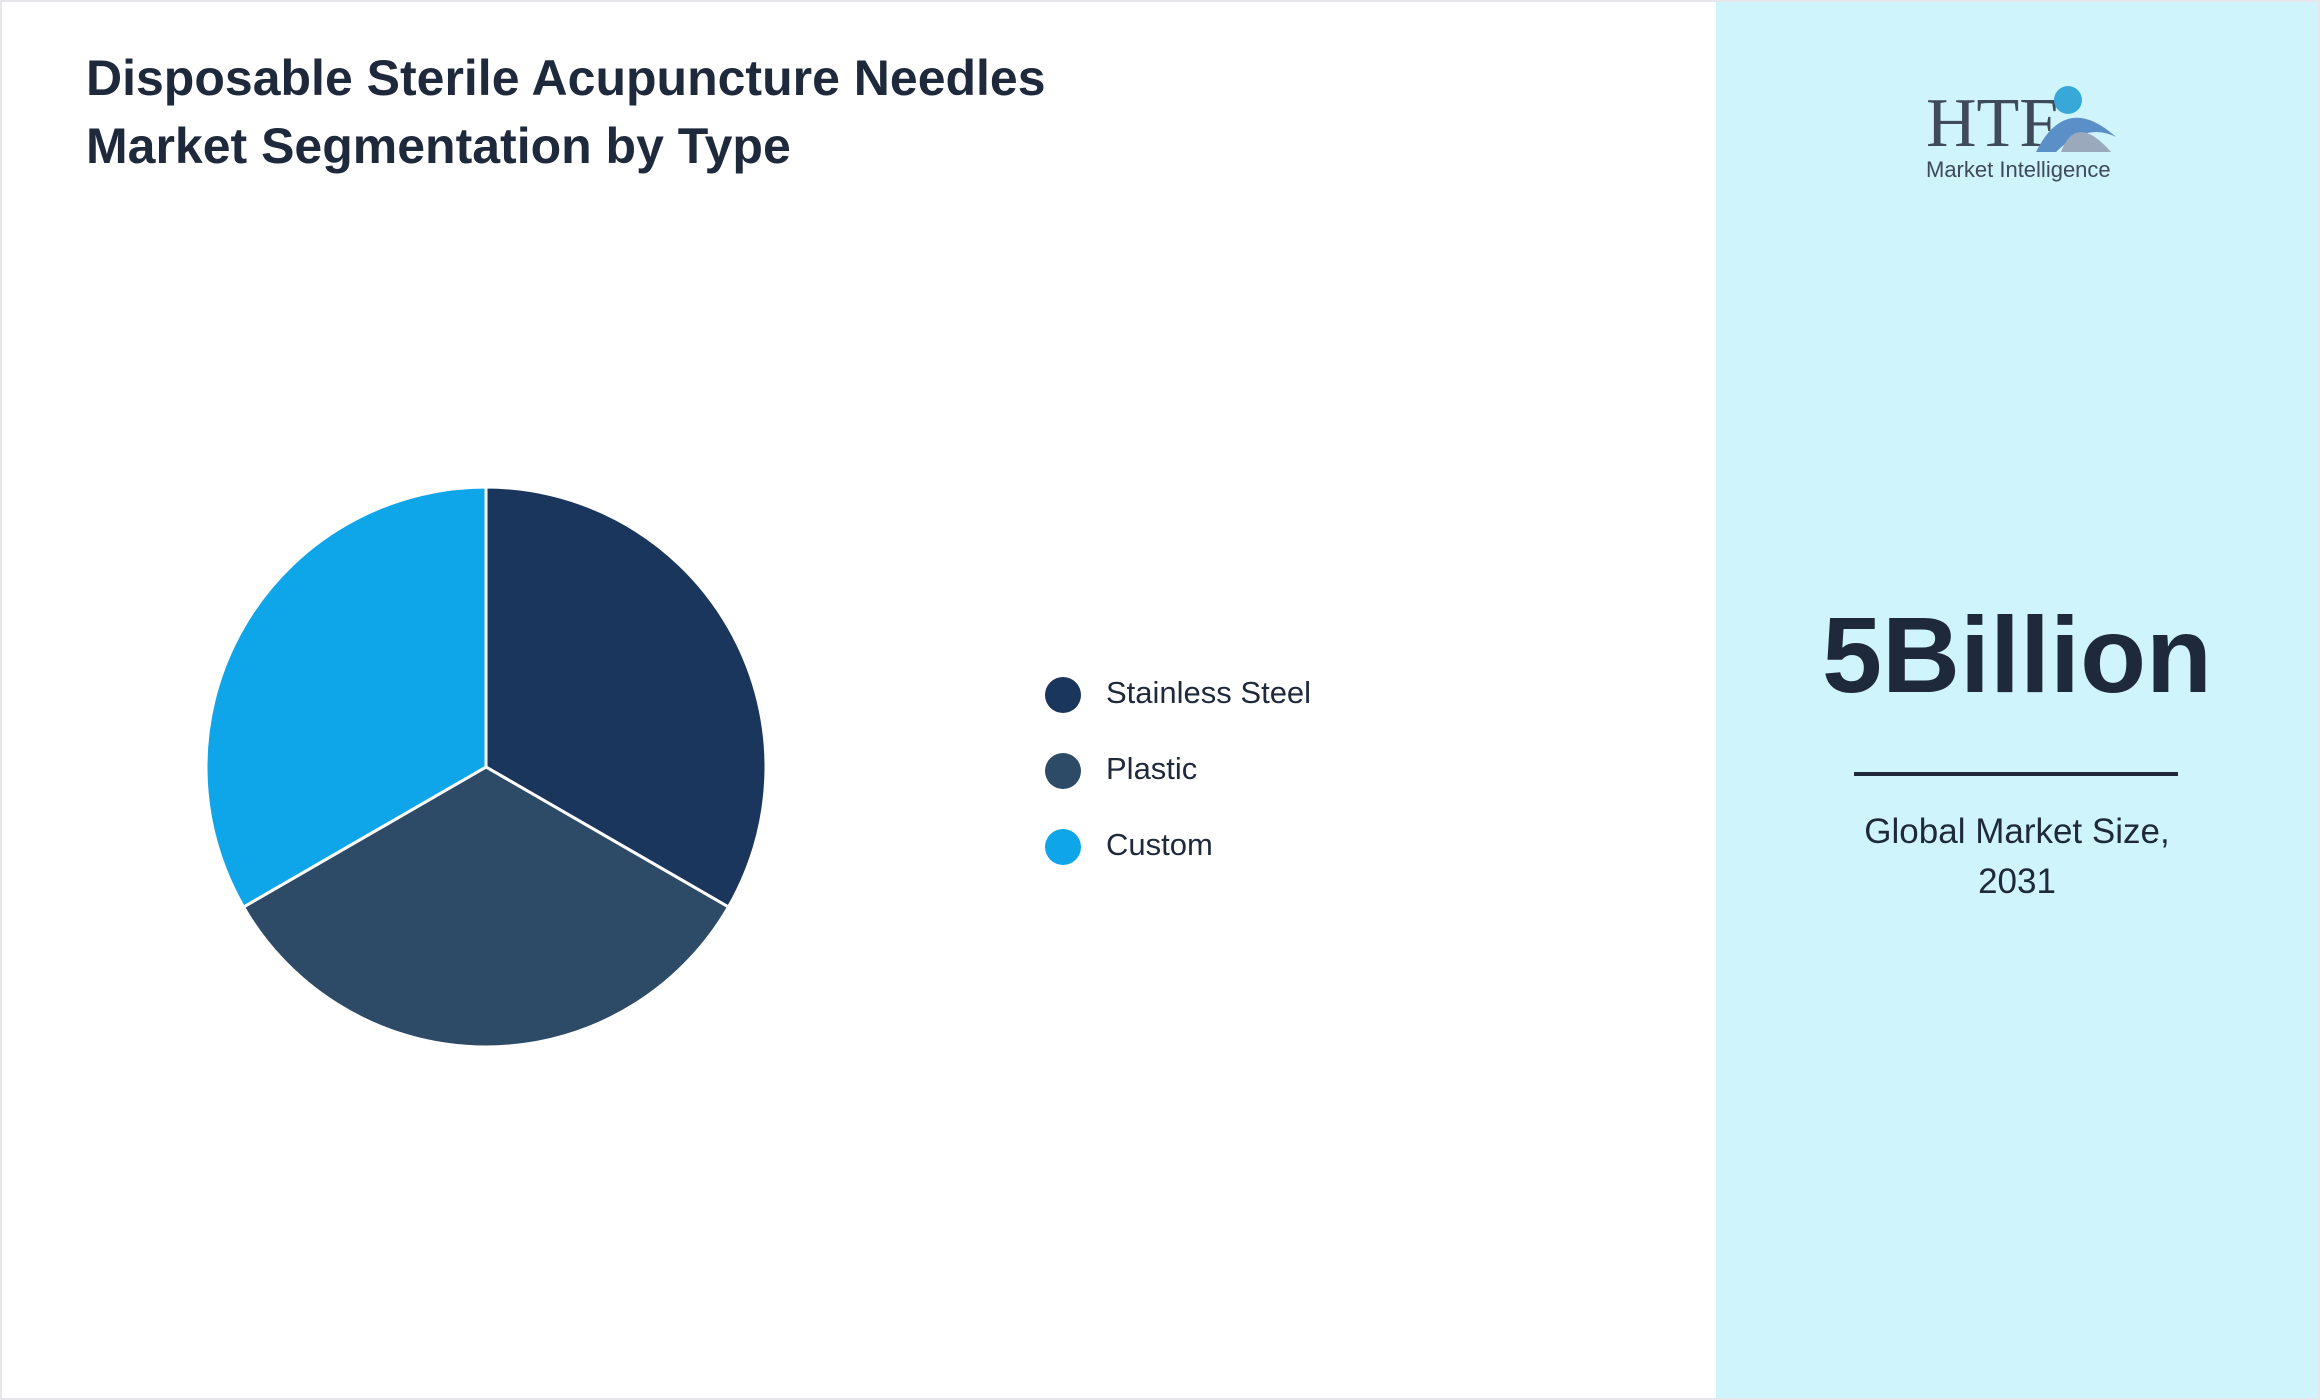  I want to click on legend-label: Plastic, so click(1151, 768).